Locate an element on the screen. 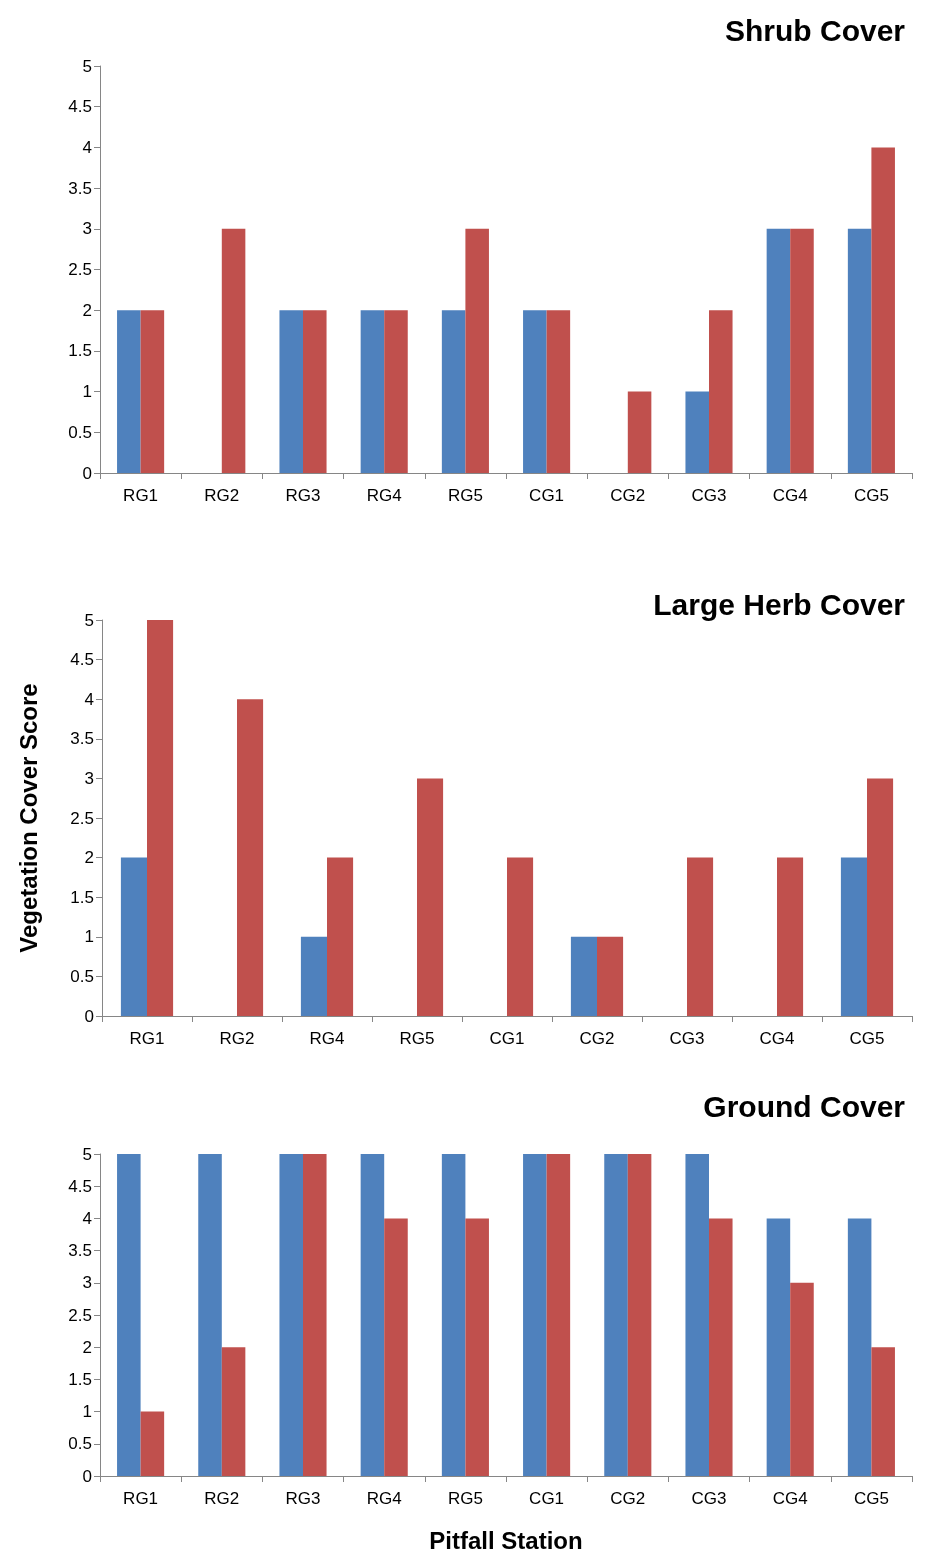  chart-title: Ground Cover is located at coordinates (804, 1106).